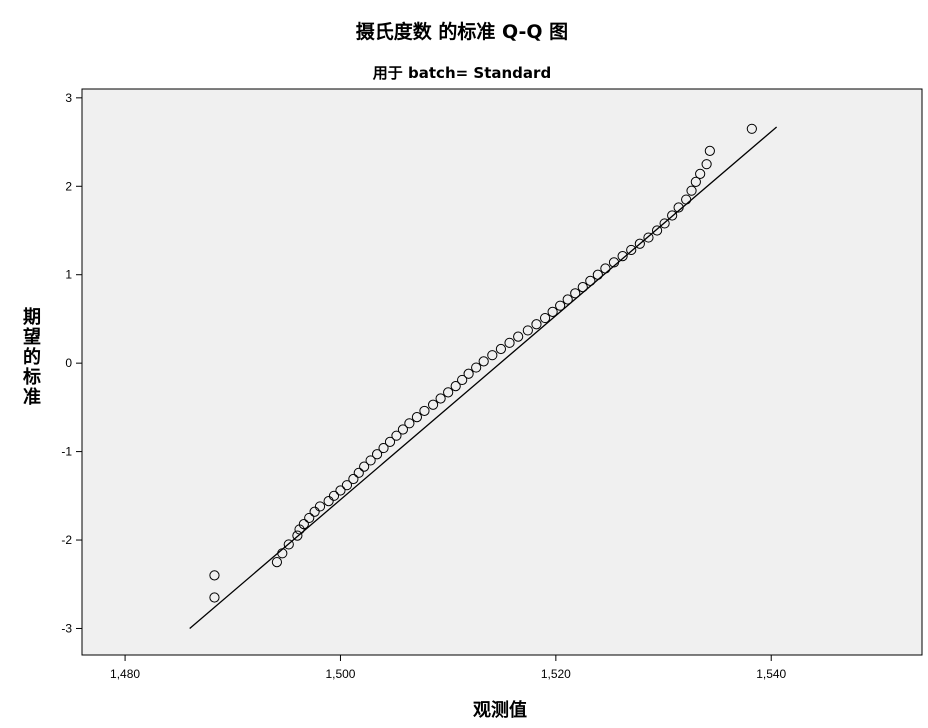 The height and width of the screenshot is (728, 928). Describe the element at coordinates (31, 357) in the screenshot. I see `y-axis-label: 期望的标准` at that location.